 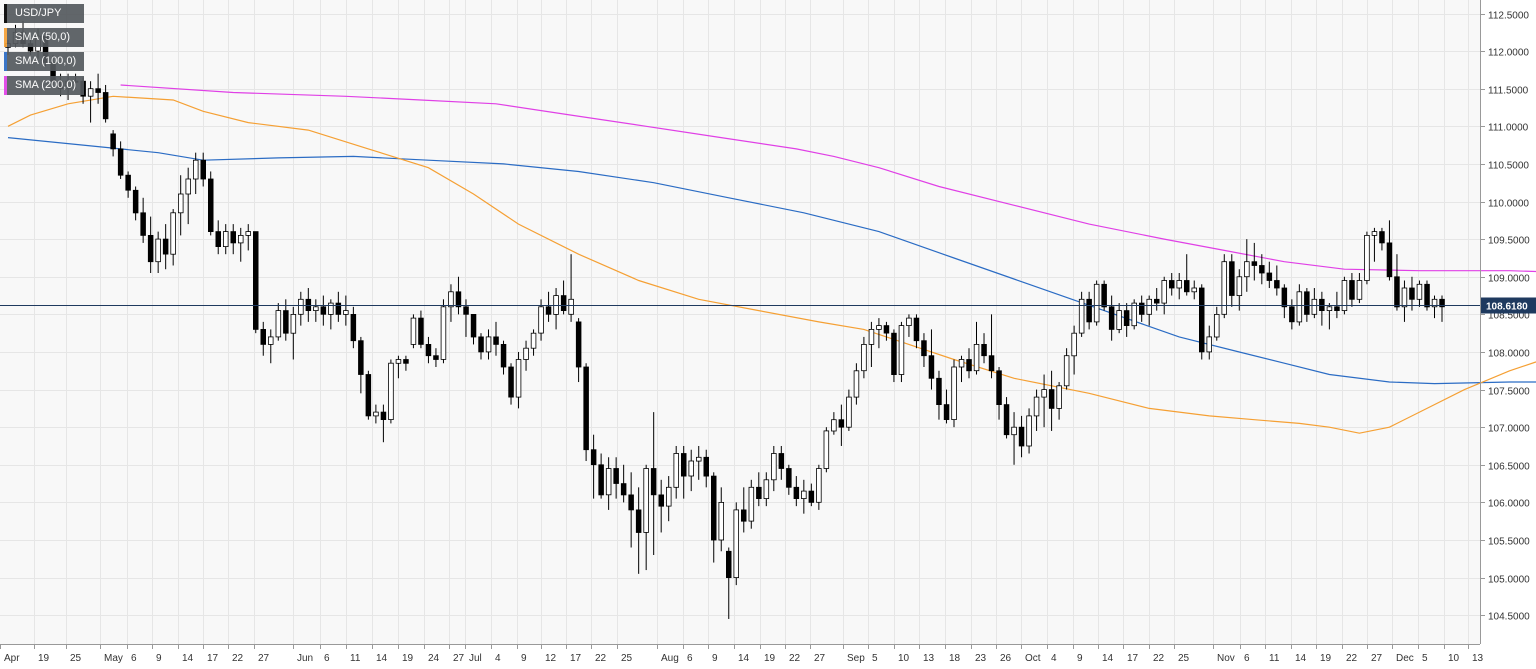 What do you see at coordinates (1509, 429) in the screenshot?
I see `y-tick-label: 107.0000` at bounding box center [1509, 429].